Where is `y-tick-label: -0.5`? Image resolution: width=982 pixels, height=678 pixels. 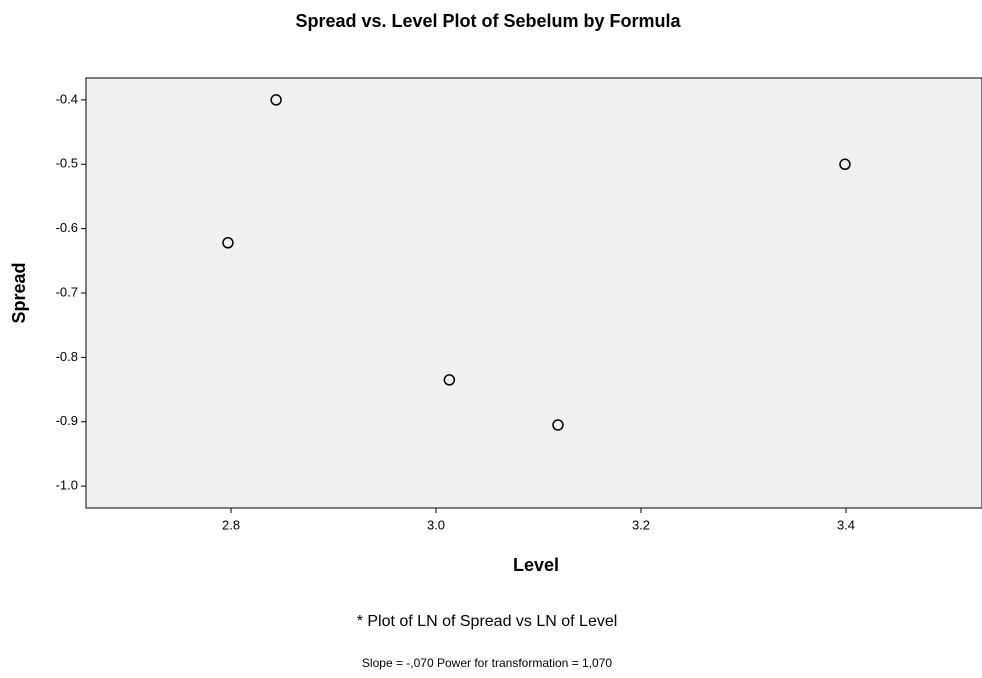 y-tick-label: -0.5 is located at coordinates (67, 163).